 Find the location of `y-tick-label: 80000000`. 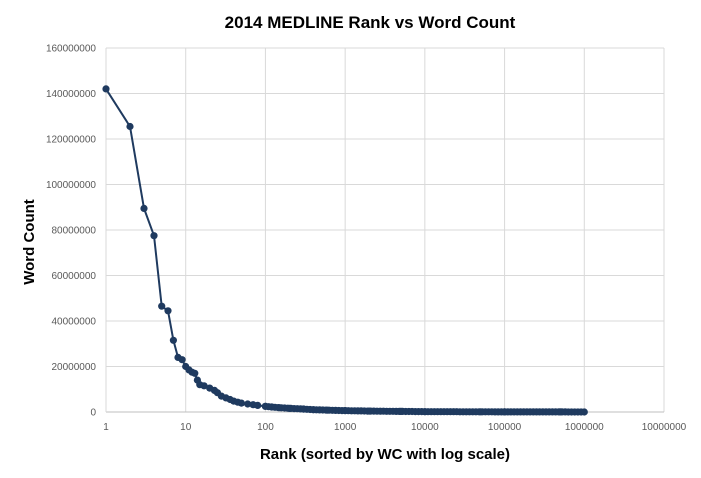

y-tick-label: 80000000 is located at coordinates (74, 231).